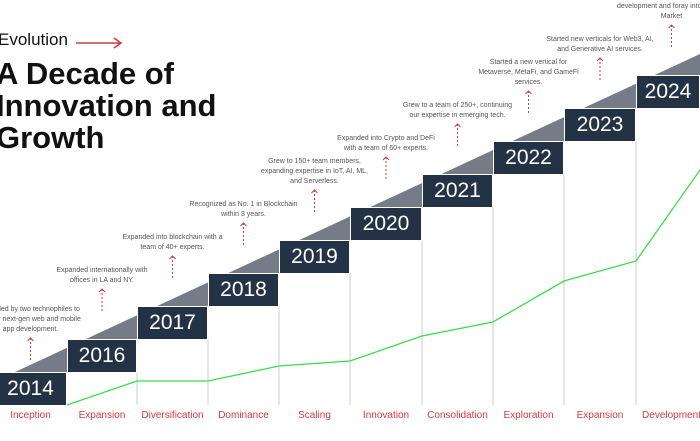 The width and height of the screenshot is (700, 441). I want to click on phase-label: Inception, so click(30, 415).